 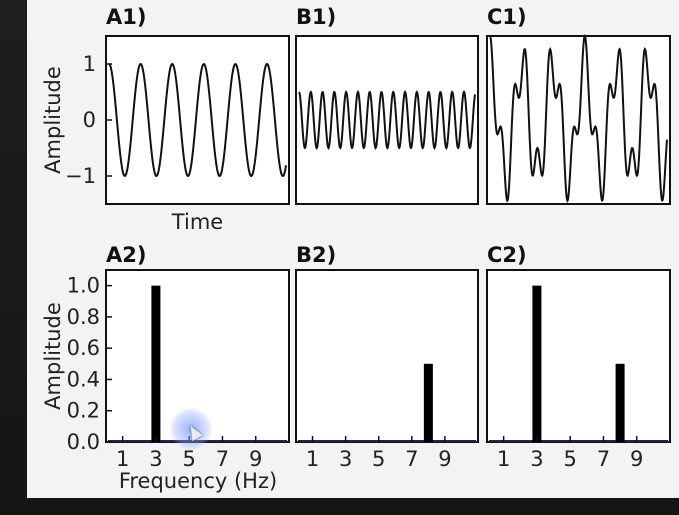 What do you see at coordinates (603, 459) in the screenshot?
I see `x-tick-label-c2: 7` at bounding box center [603, 459].